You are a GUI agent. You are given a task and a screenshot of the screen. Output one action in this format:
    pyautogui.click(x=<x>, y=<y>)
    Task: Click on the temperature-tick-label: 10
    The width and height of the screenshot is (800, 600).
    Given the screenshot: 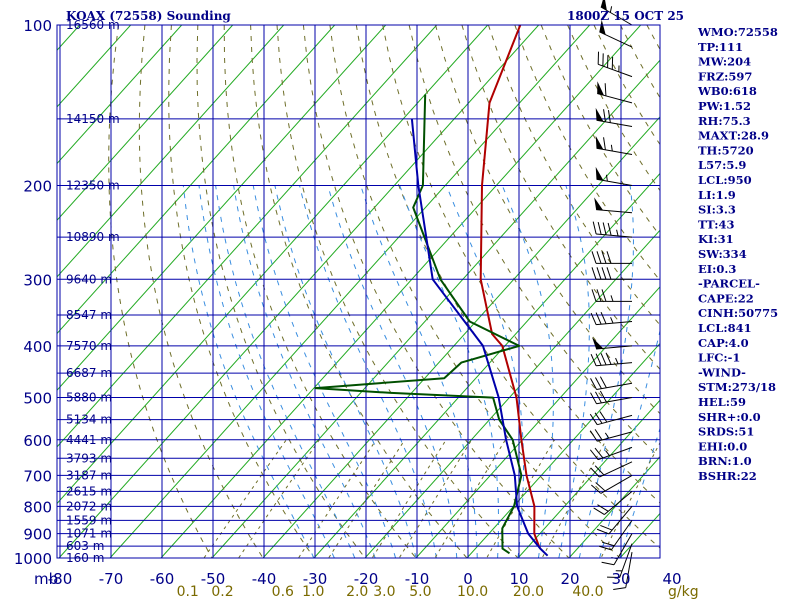 What is the action you would take?
    pyautogui.click(x=518, y=579)
    